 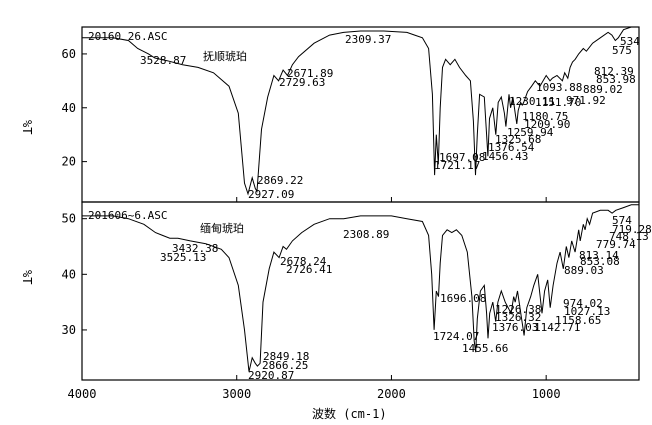 What do you see at coordinates (366, 234) in the screenshot?
I see `bottom-peak-label: 2308.89` at bounding box center [366, 234].